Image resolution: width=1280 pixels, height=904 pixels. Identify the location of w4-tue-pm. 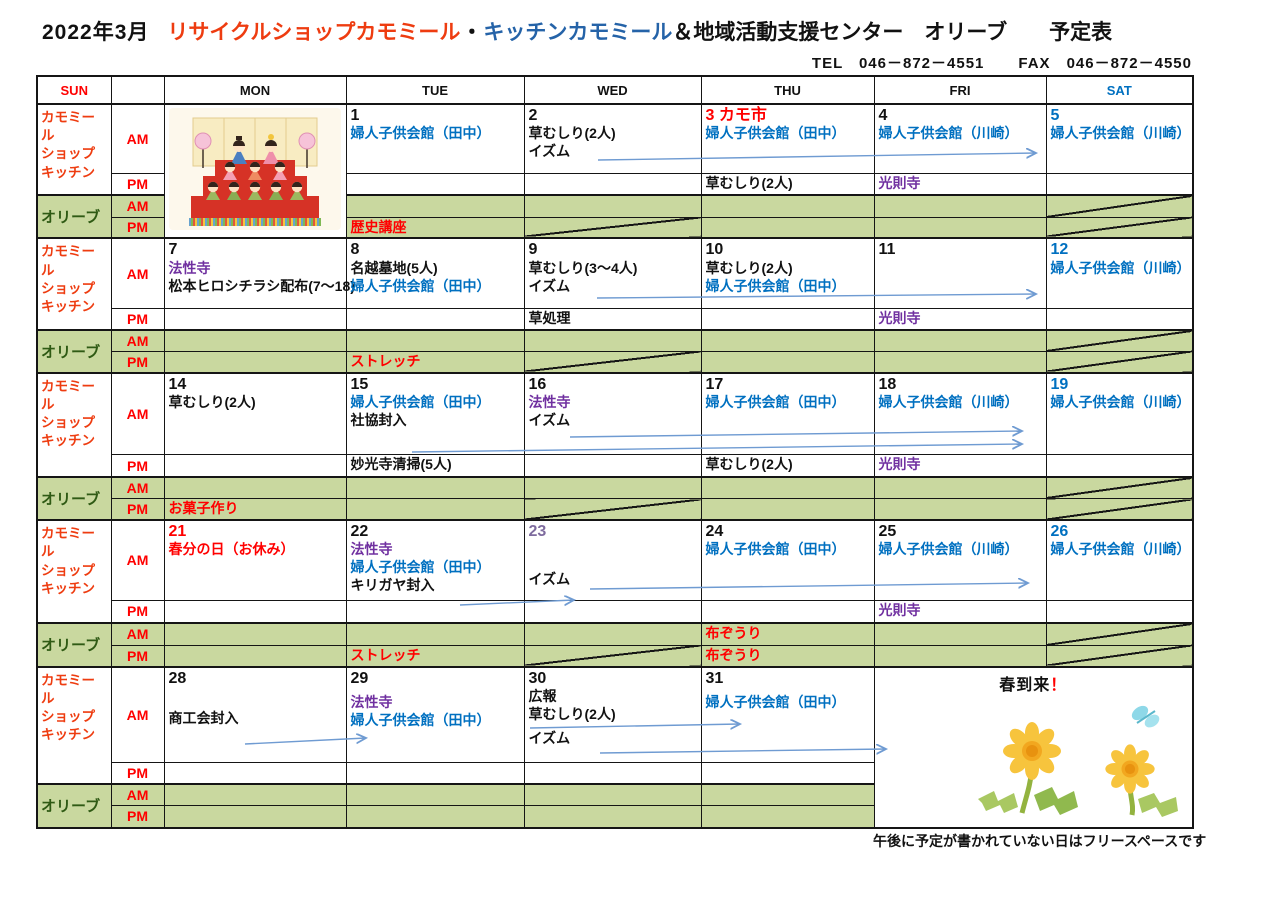
(435, 611).